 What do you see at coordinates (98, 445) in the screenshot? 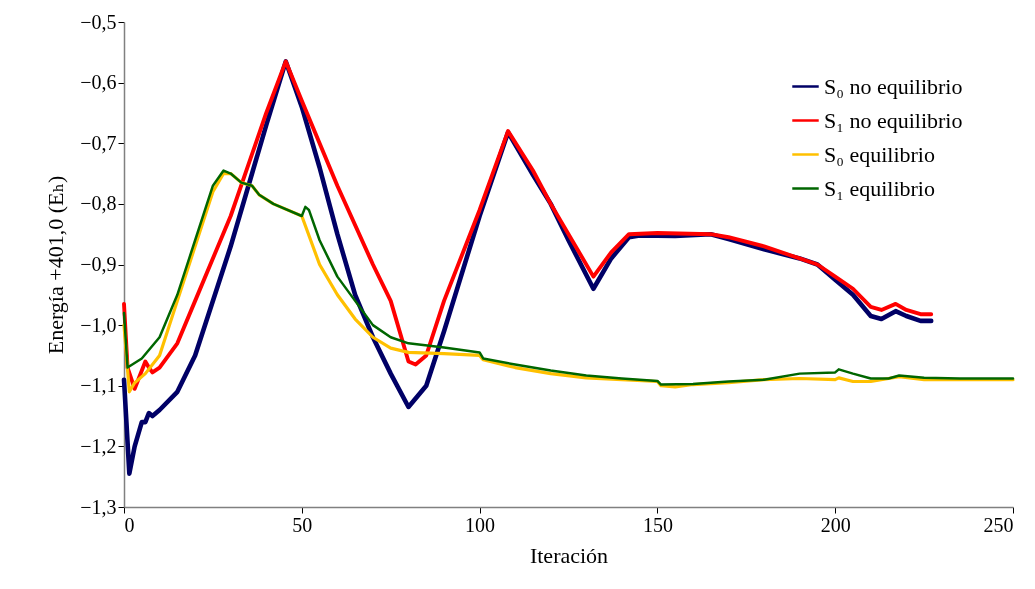
I see `y-tick-label: −1,2` at bounding box center [98, 445].